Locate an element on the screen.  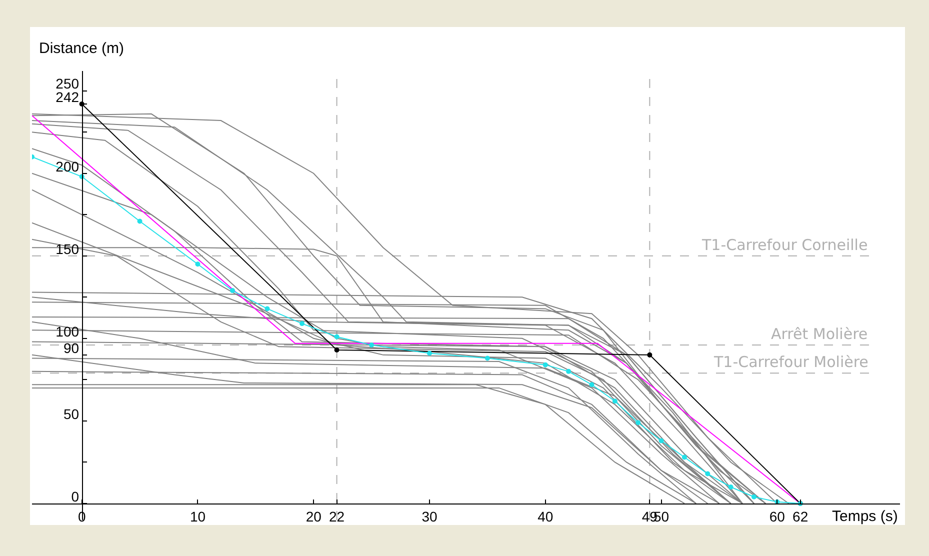
x-axis-title: Temps (s) is located at coordinates (865, 516).